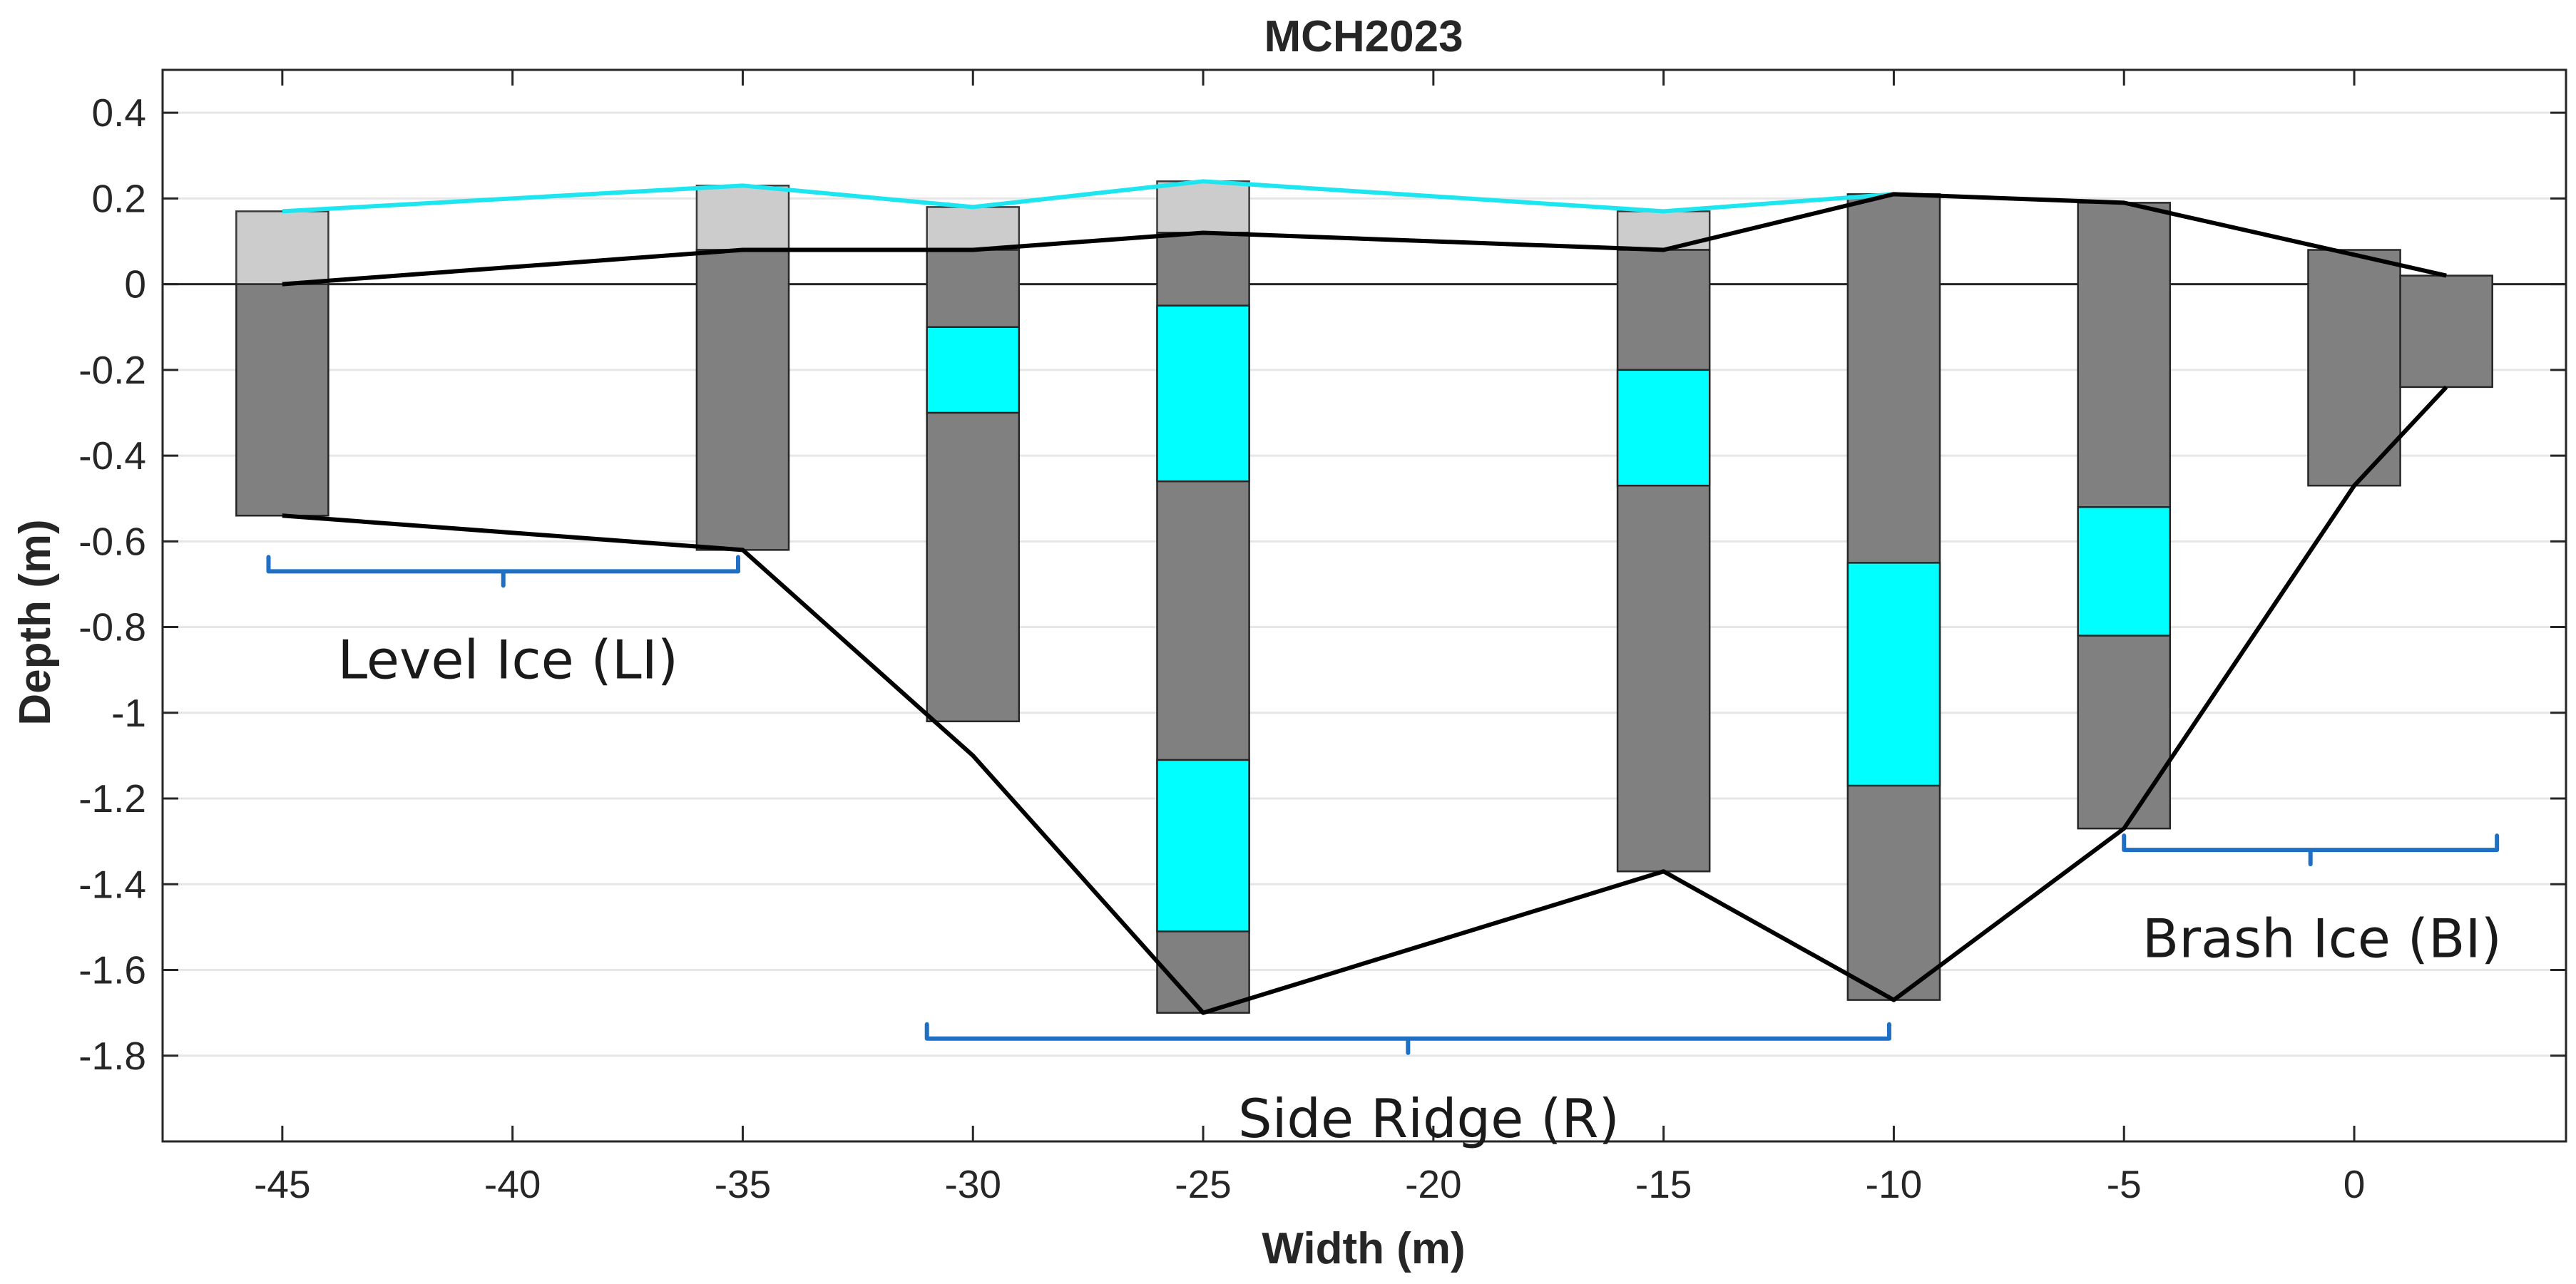  Describe the element at coordinates (2124, 1184) in the screenshot. I see `x-tick-label-8: -5` at that location.